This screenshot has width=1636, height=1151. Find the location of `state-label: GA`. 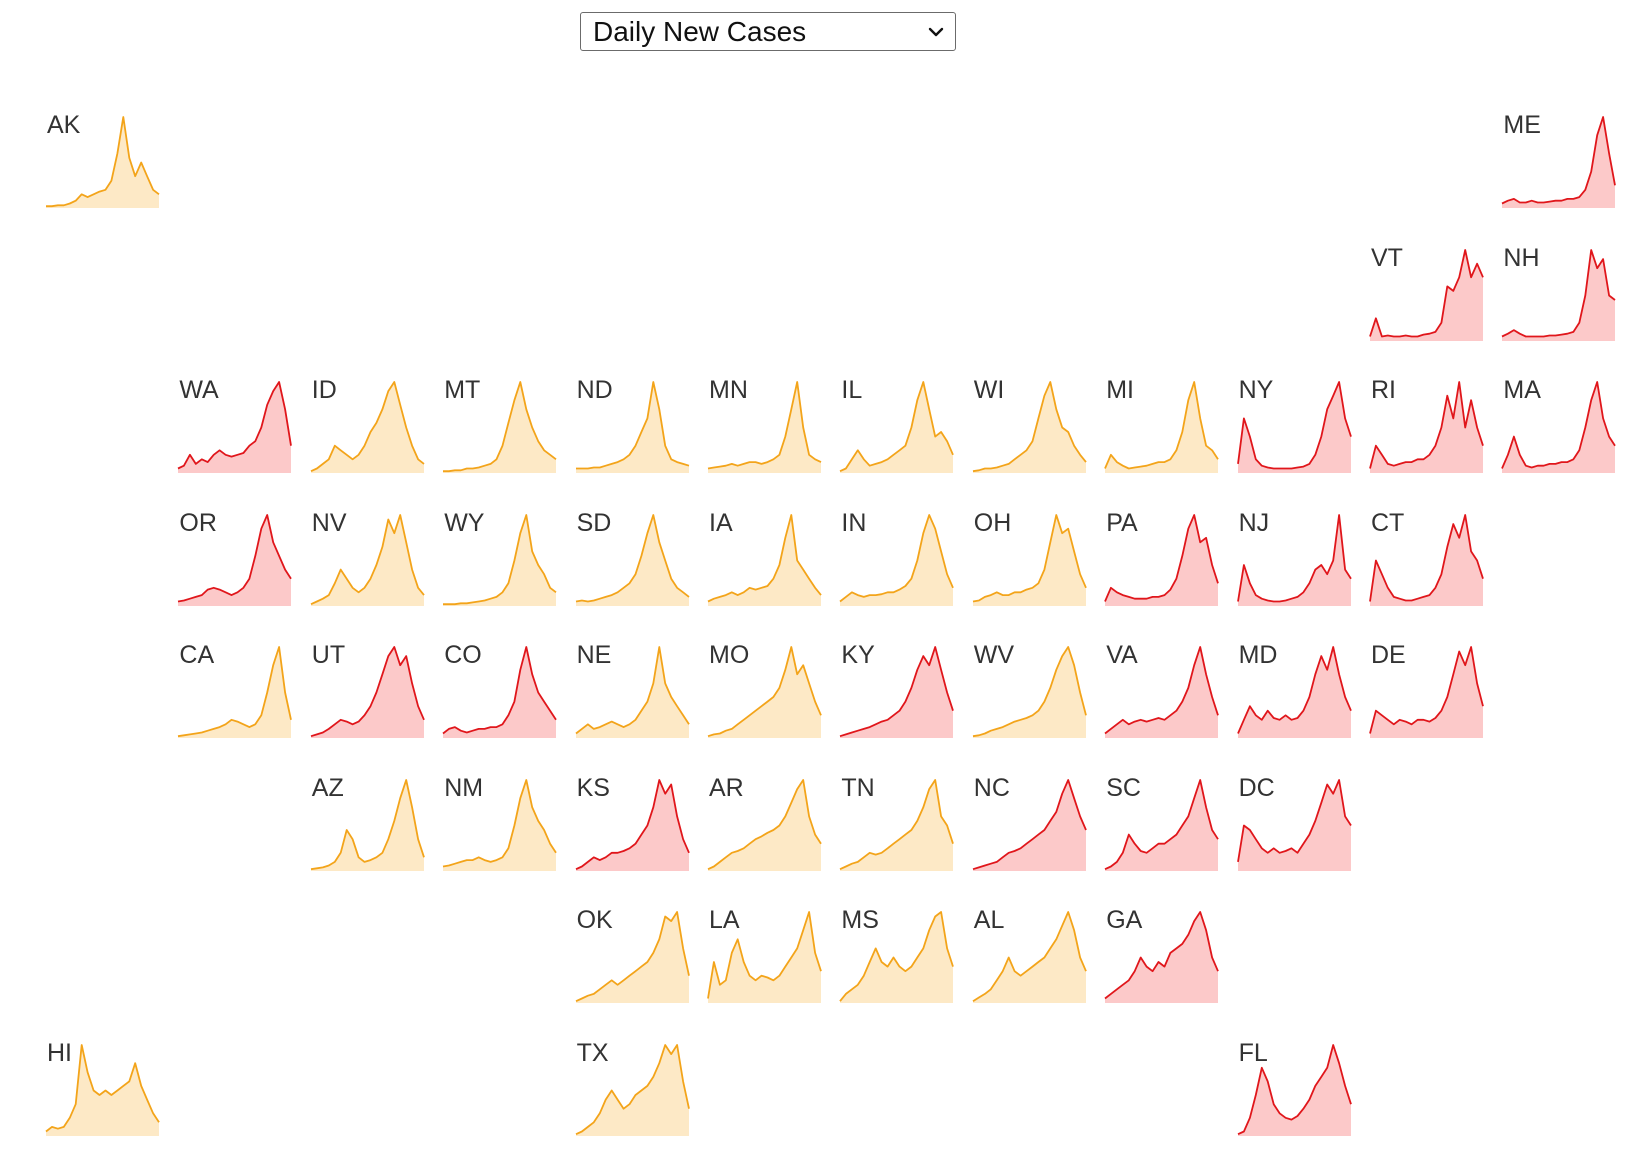

state-label: GA is located at coordinates (1124, 920).